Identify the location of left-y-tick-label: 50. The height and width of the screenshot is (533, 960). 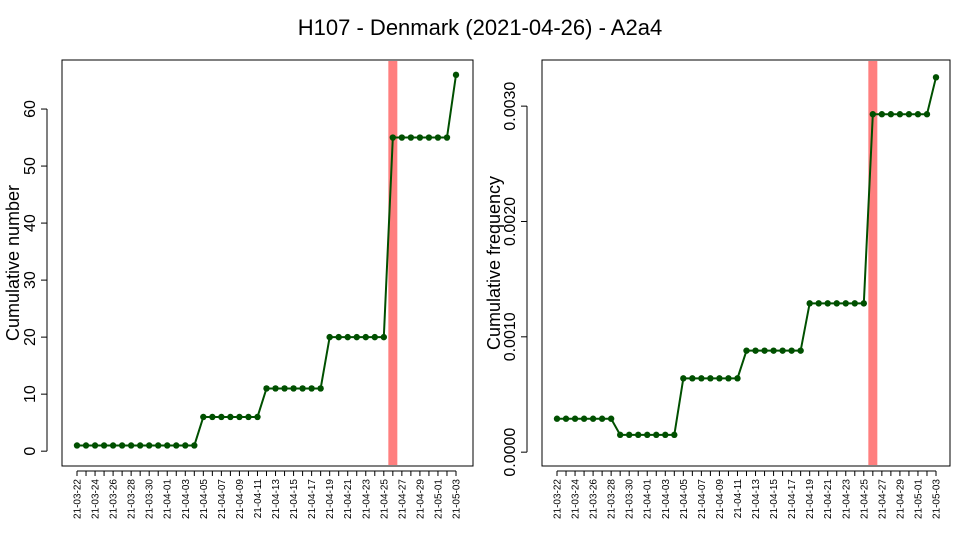
(30, 166).